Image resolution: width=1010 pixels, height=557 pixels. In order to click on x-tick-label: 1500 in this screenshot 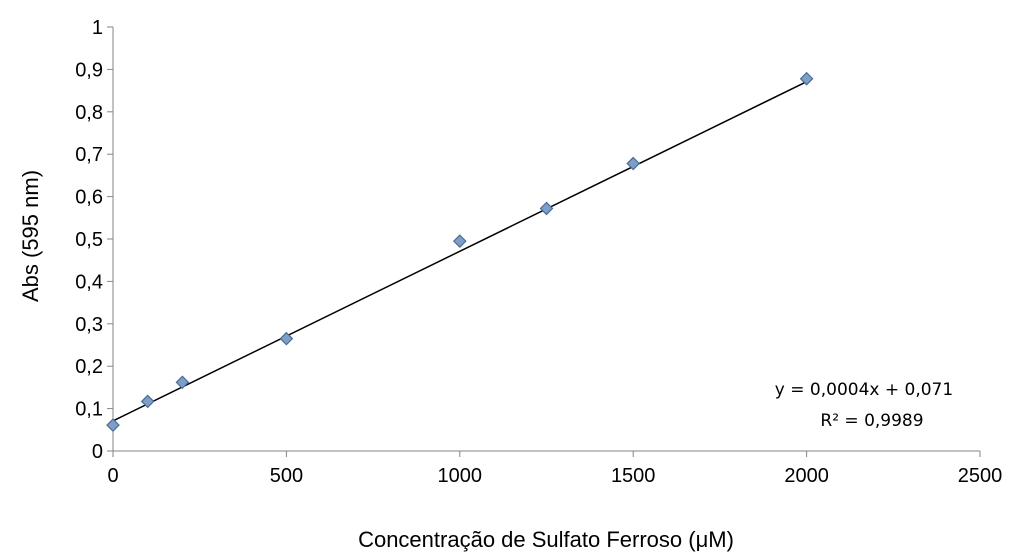, I will do `click(633, 476)`.